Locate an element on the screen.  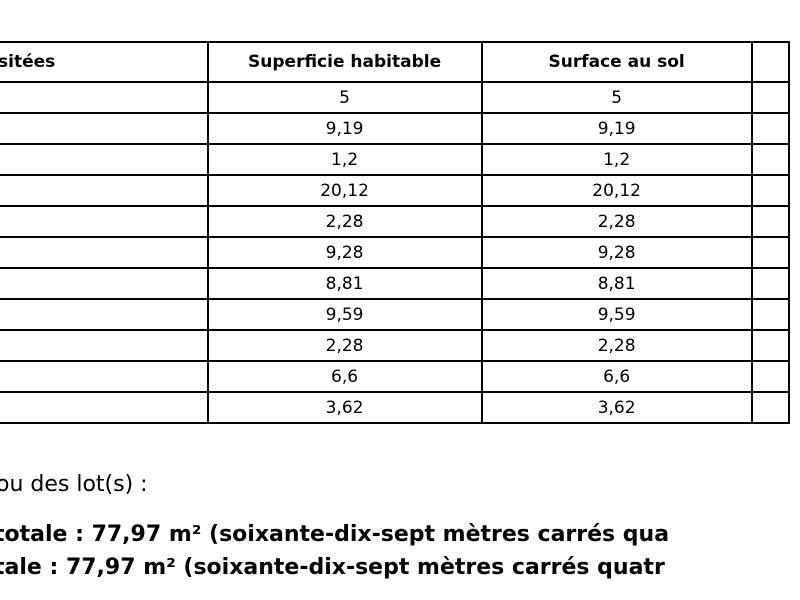
table-row: 9,59 9,59 is located at coordinates (395, 314).